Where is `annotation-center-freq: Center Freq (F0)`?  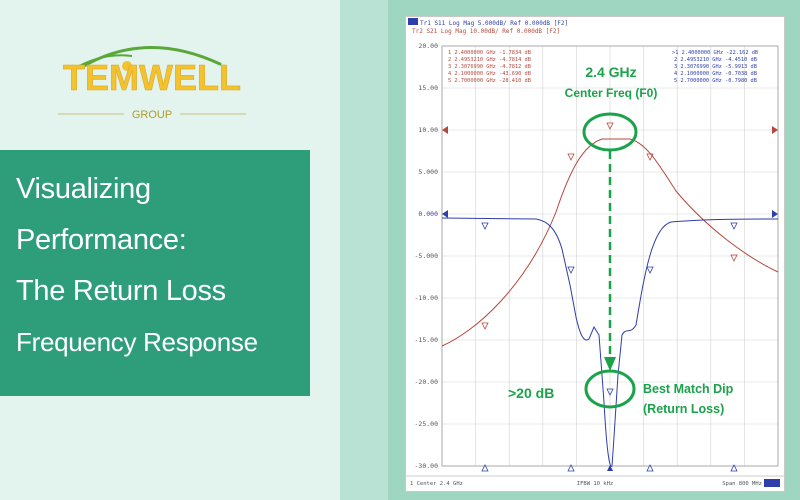 annotation-center-freq: Center Freq (F0) is located at coordinates (611, 93).